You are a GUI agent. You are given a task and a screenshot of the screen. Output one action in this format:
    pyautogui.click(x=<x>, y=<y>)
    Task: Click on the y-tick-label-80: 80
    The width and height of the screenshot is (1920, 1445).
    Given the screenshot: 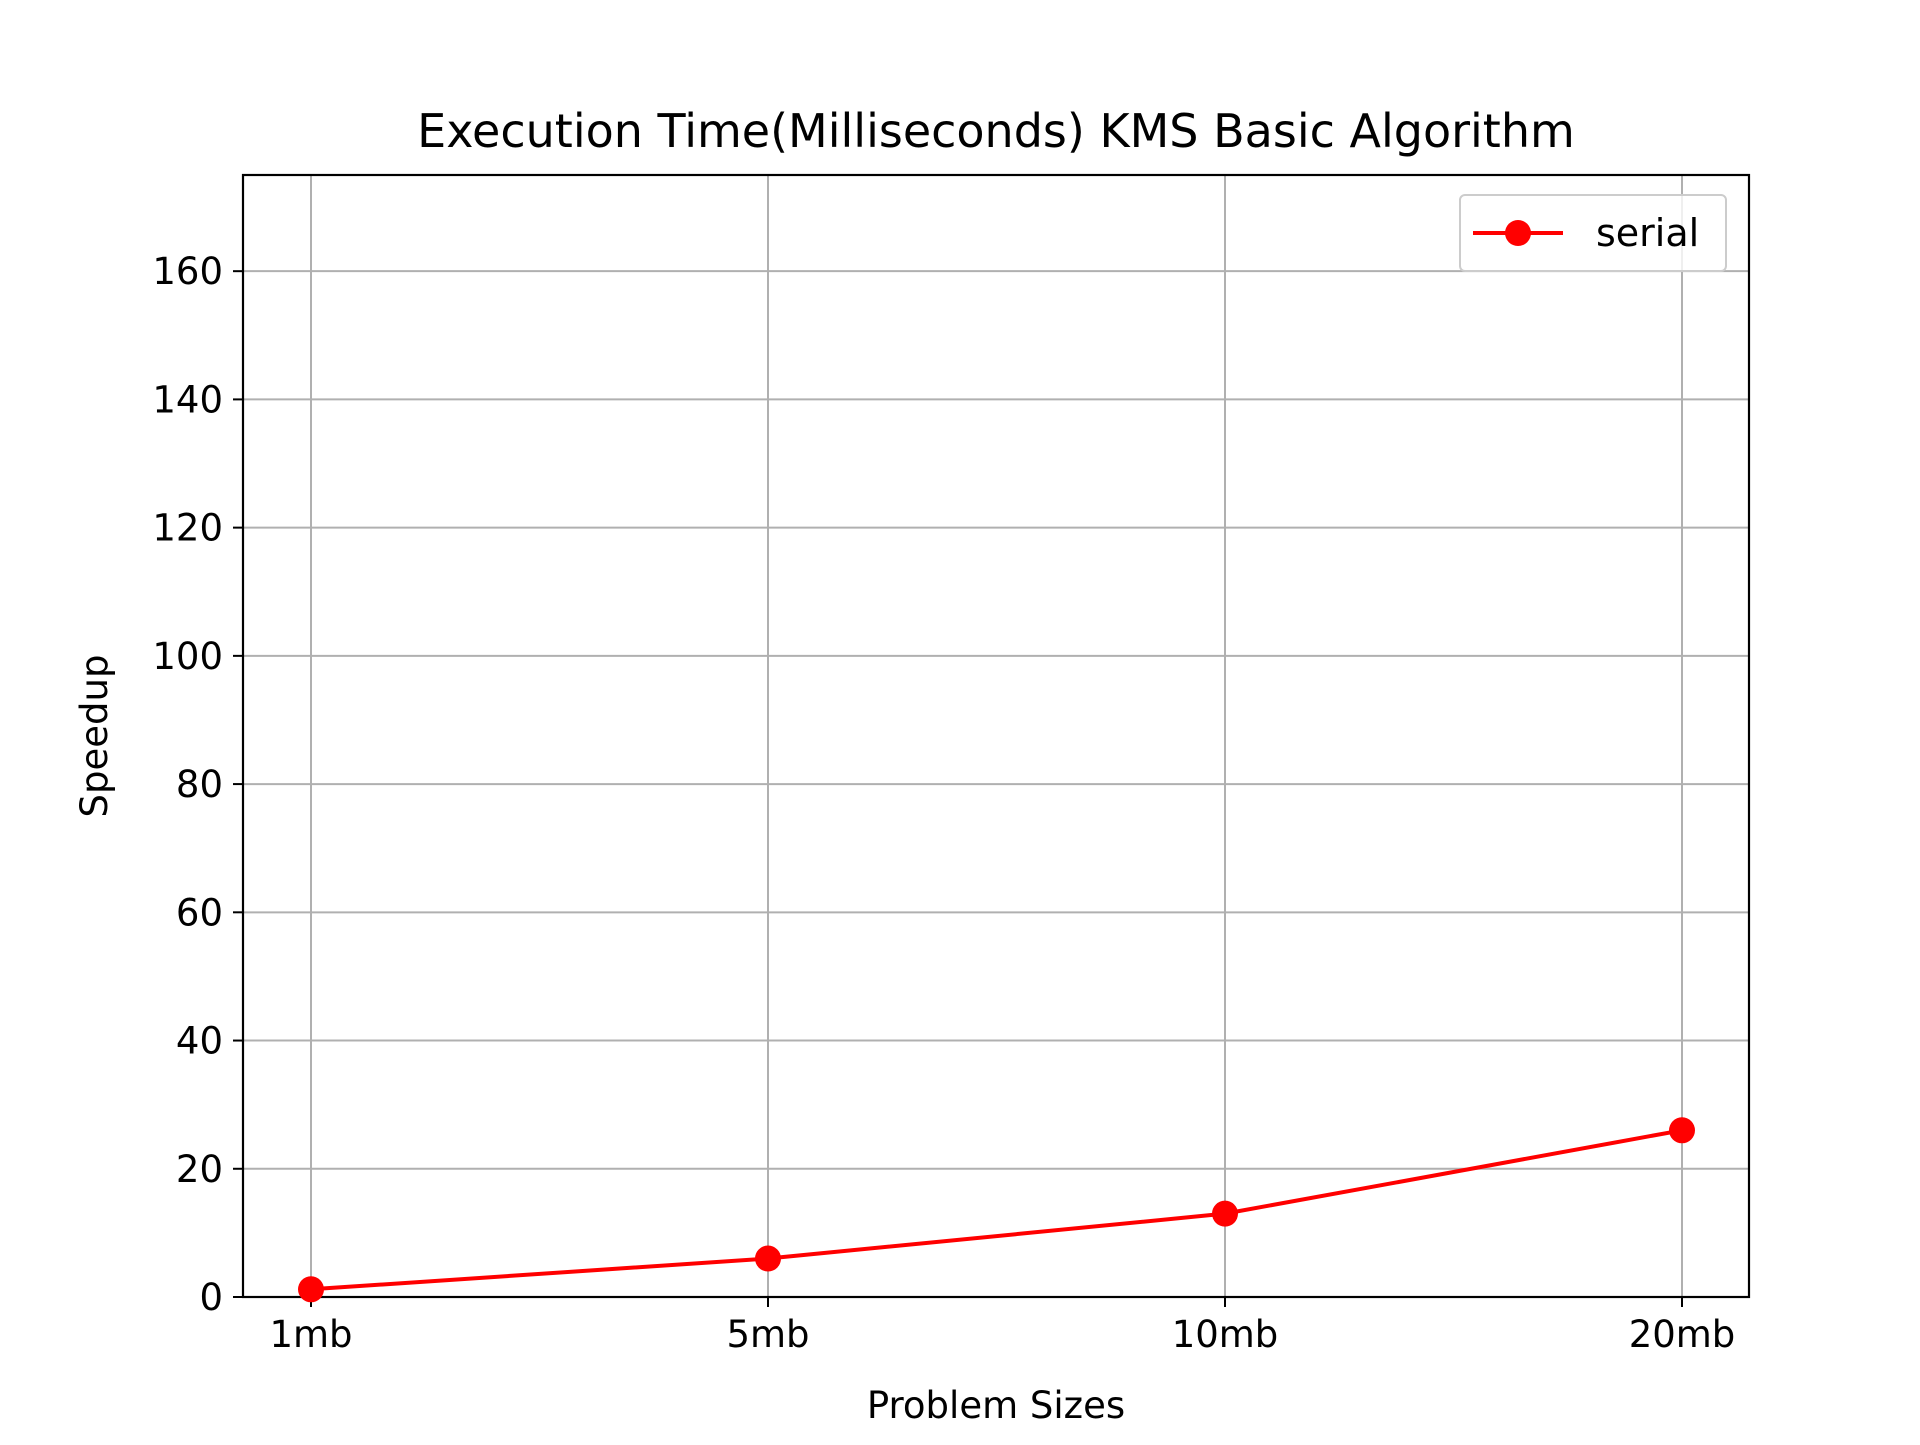 What is the action you would take?
    pyautogui.click(x=199, y=784)
    